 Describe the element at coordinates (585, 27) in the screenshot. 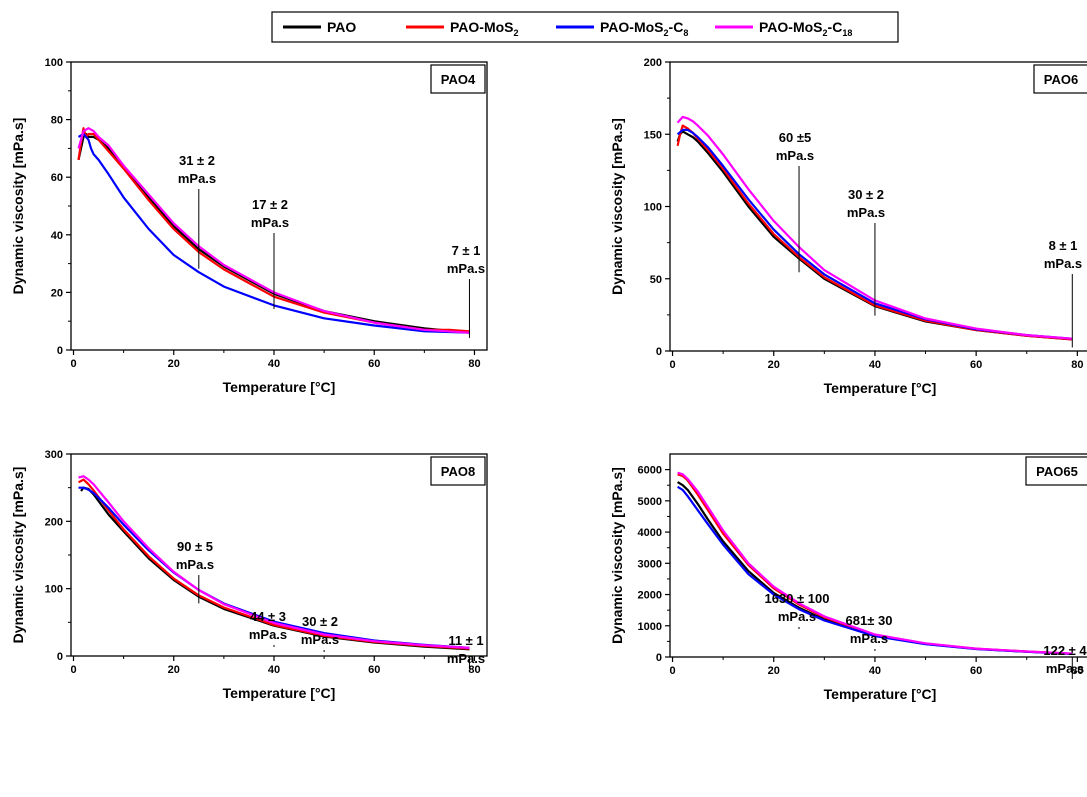

I see `legend: PAO PAO-MoS2 PAO-MoS2-C8 PAO-MoS2-C18` at that location.